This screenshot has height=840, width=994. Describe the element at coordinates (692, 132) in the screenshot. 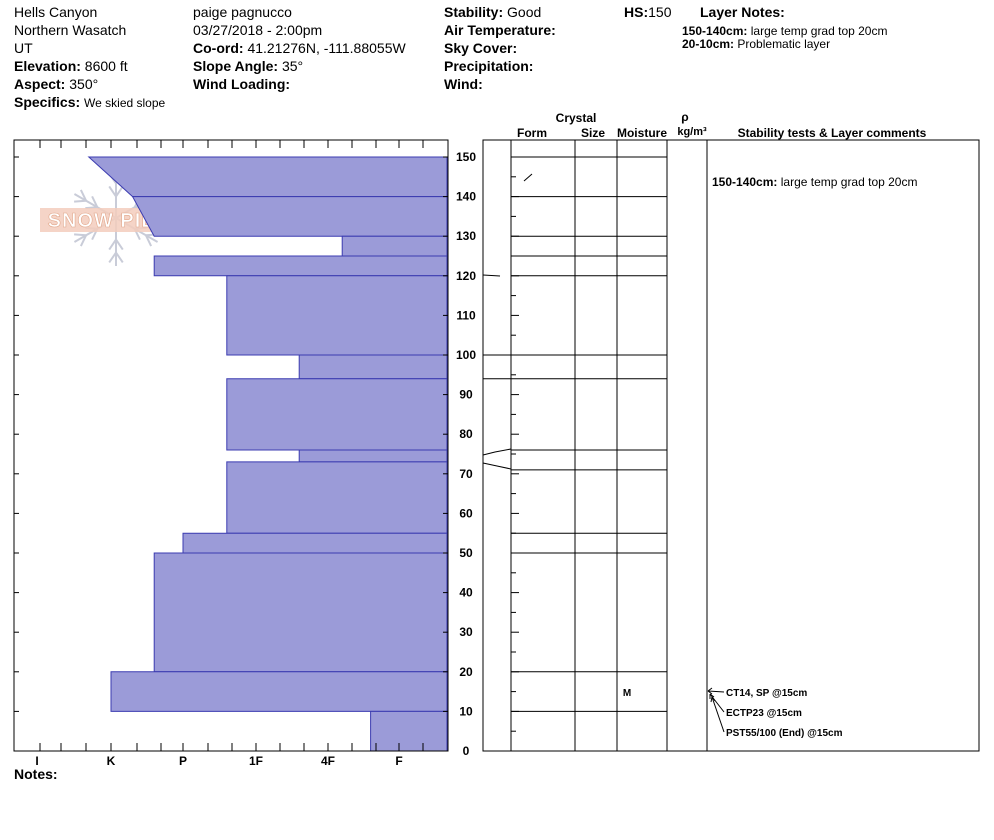

I see `density-unit: kg/m³` at that location.